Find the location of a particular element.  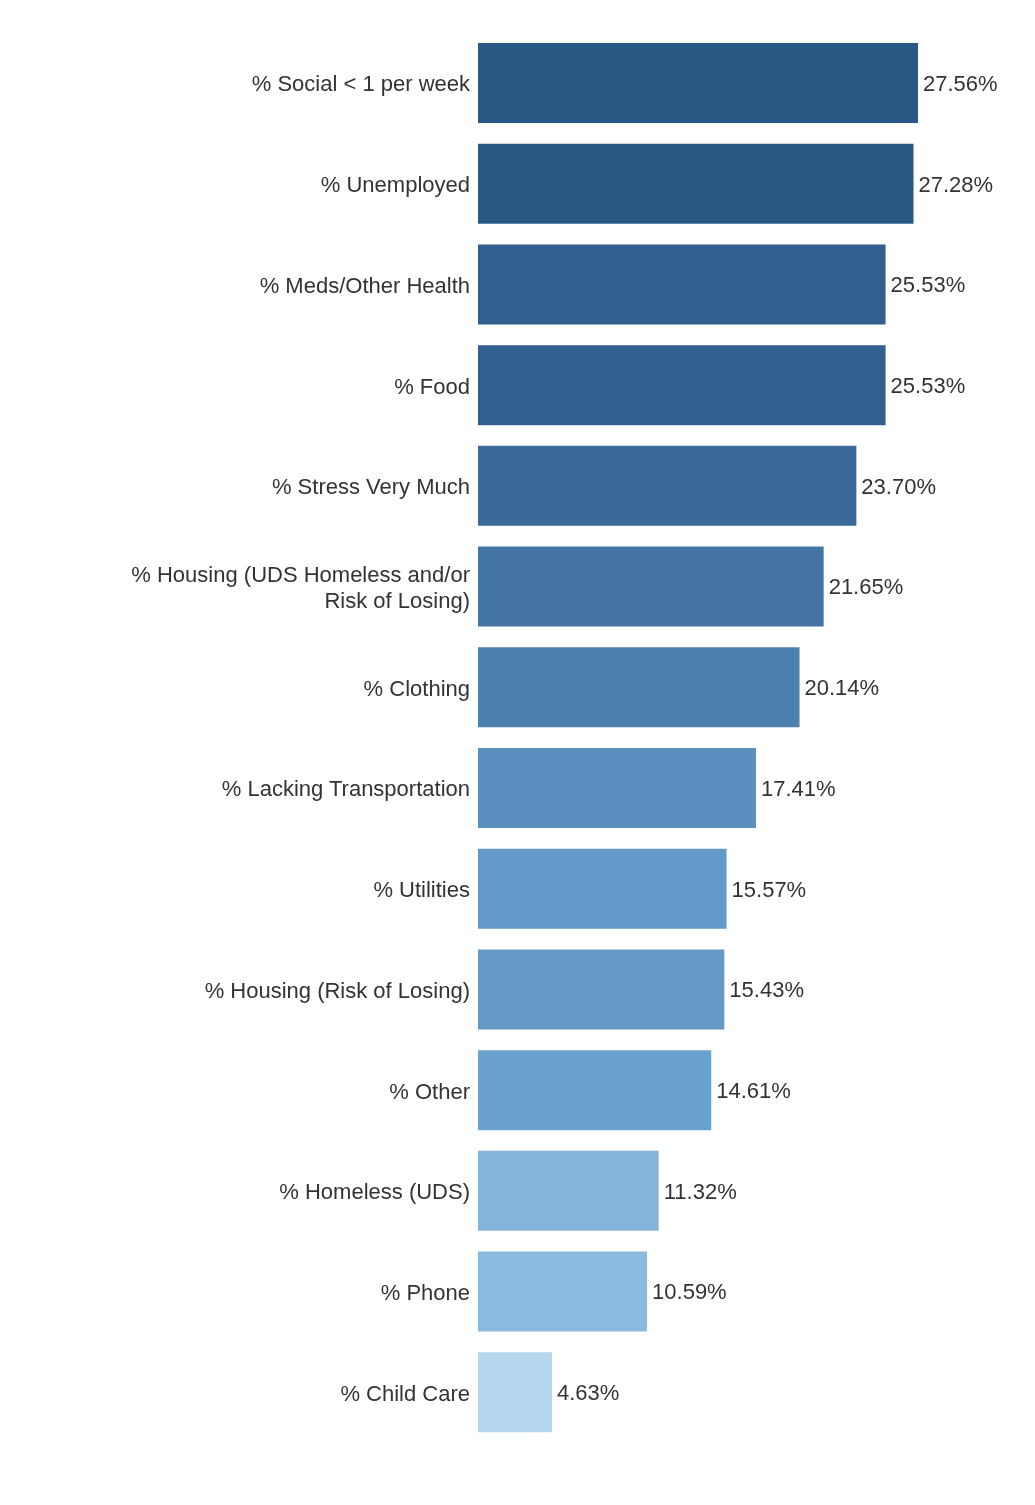

y-tick-label: % Homeless (UDS) is located at coordinates (374, 1191).